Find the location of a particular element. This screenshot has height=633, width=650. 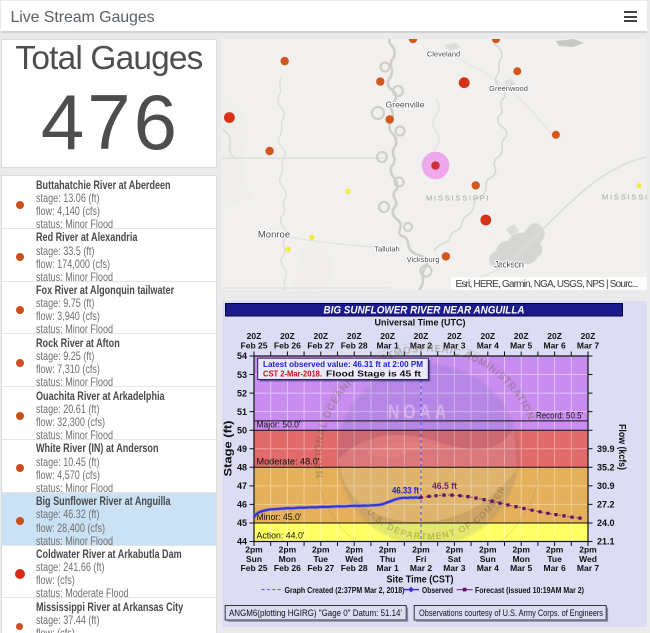

svg-text: Greenville is located at coordinates (404, 105).